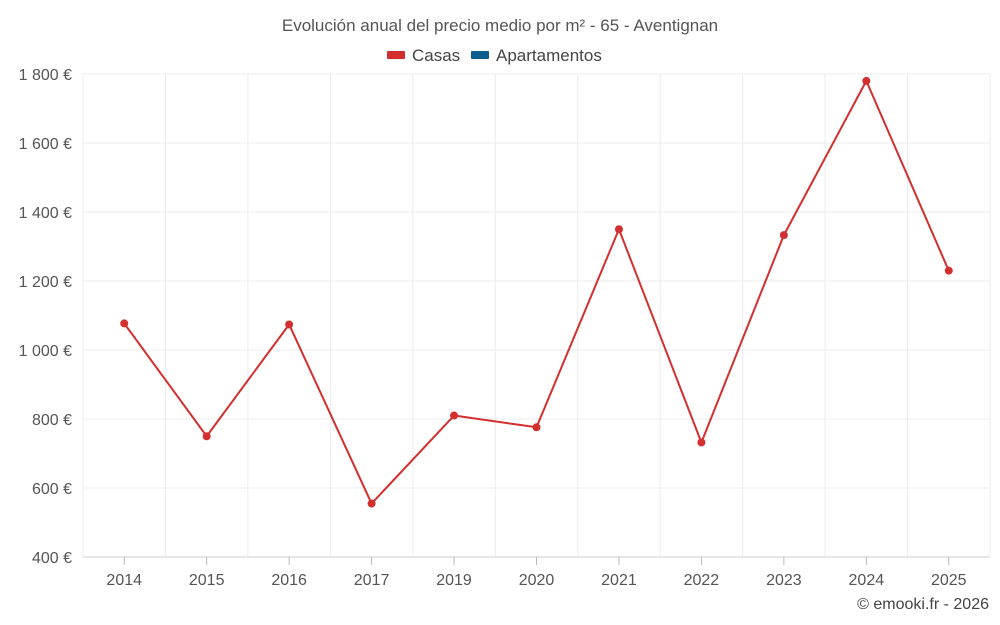 This screenshot has width=1000, height=625. What do you see at coordinates (536, 427) in the screenshot?
I see `data-point-casas-2020` at bounding box center [536, 427].